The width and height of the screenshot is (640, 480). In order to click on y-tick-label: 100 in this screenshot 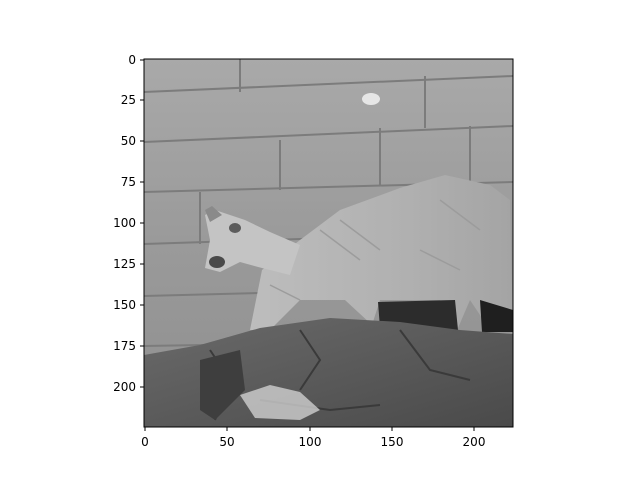, I will do `click(124, 223)`.